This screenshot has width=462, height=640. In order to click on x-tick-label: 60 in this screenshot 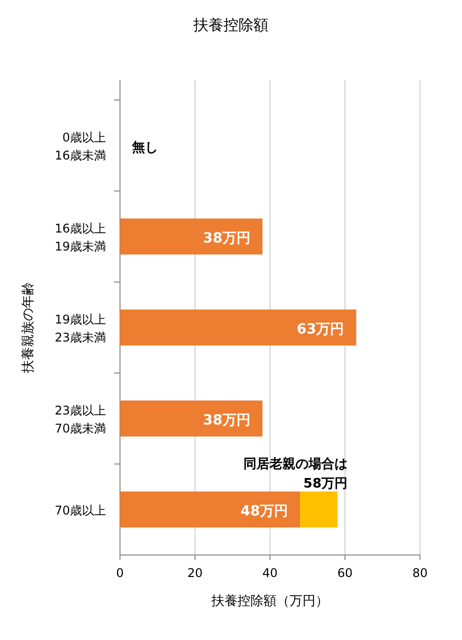, I will do `click(345, 573)`.